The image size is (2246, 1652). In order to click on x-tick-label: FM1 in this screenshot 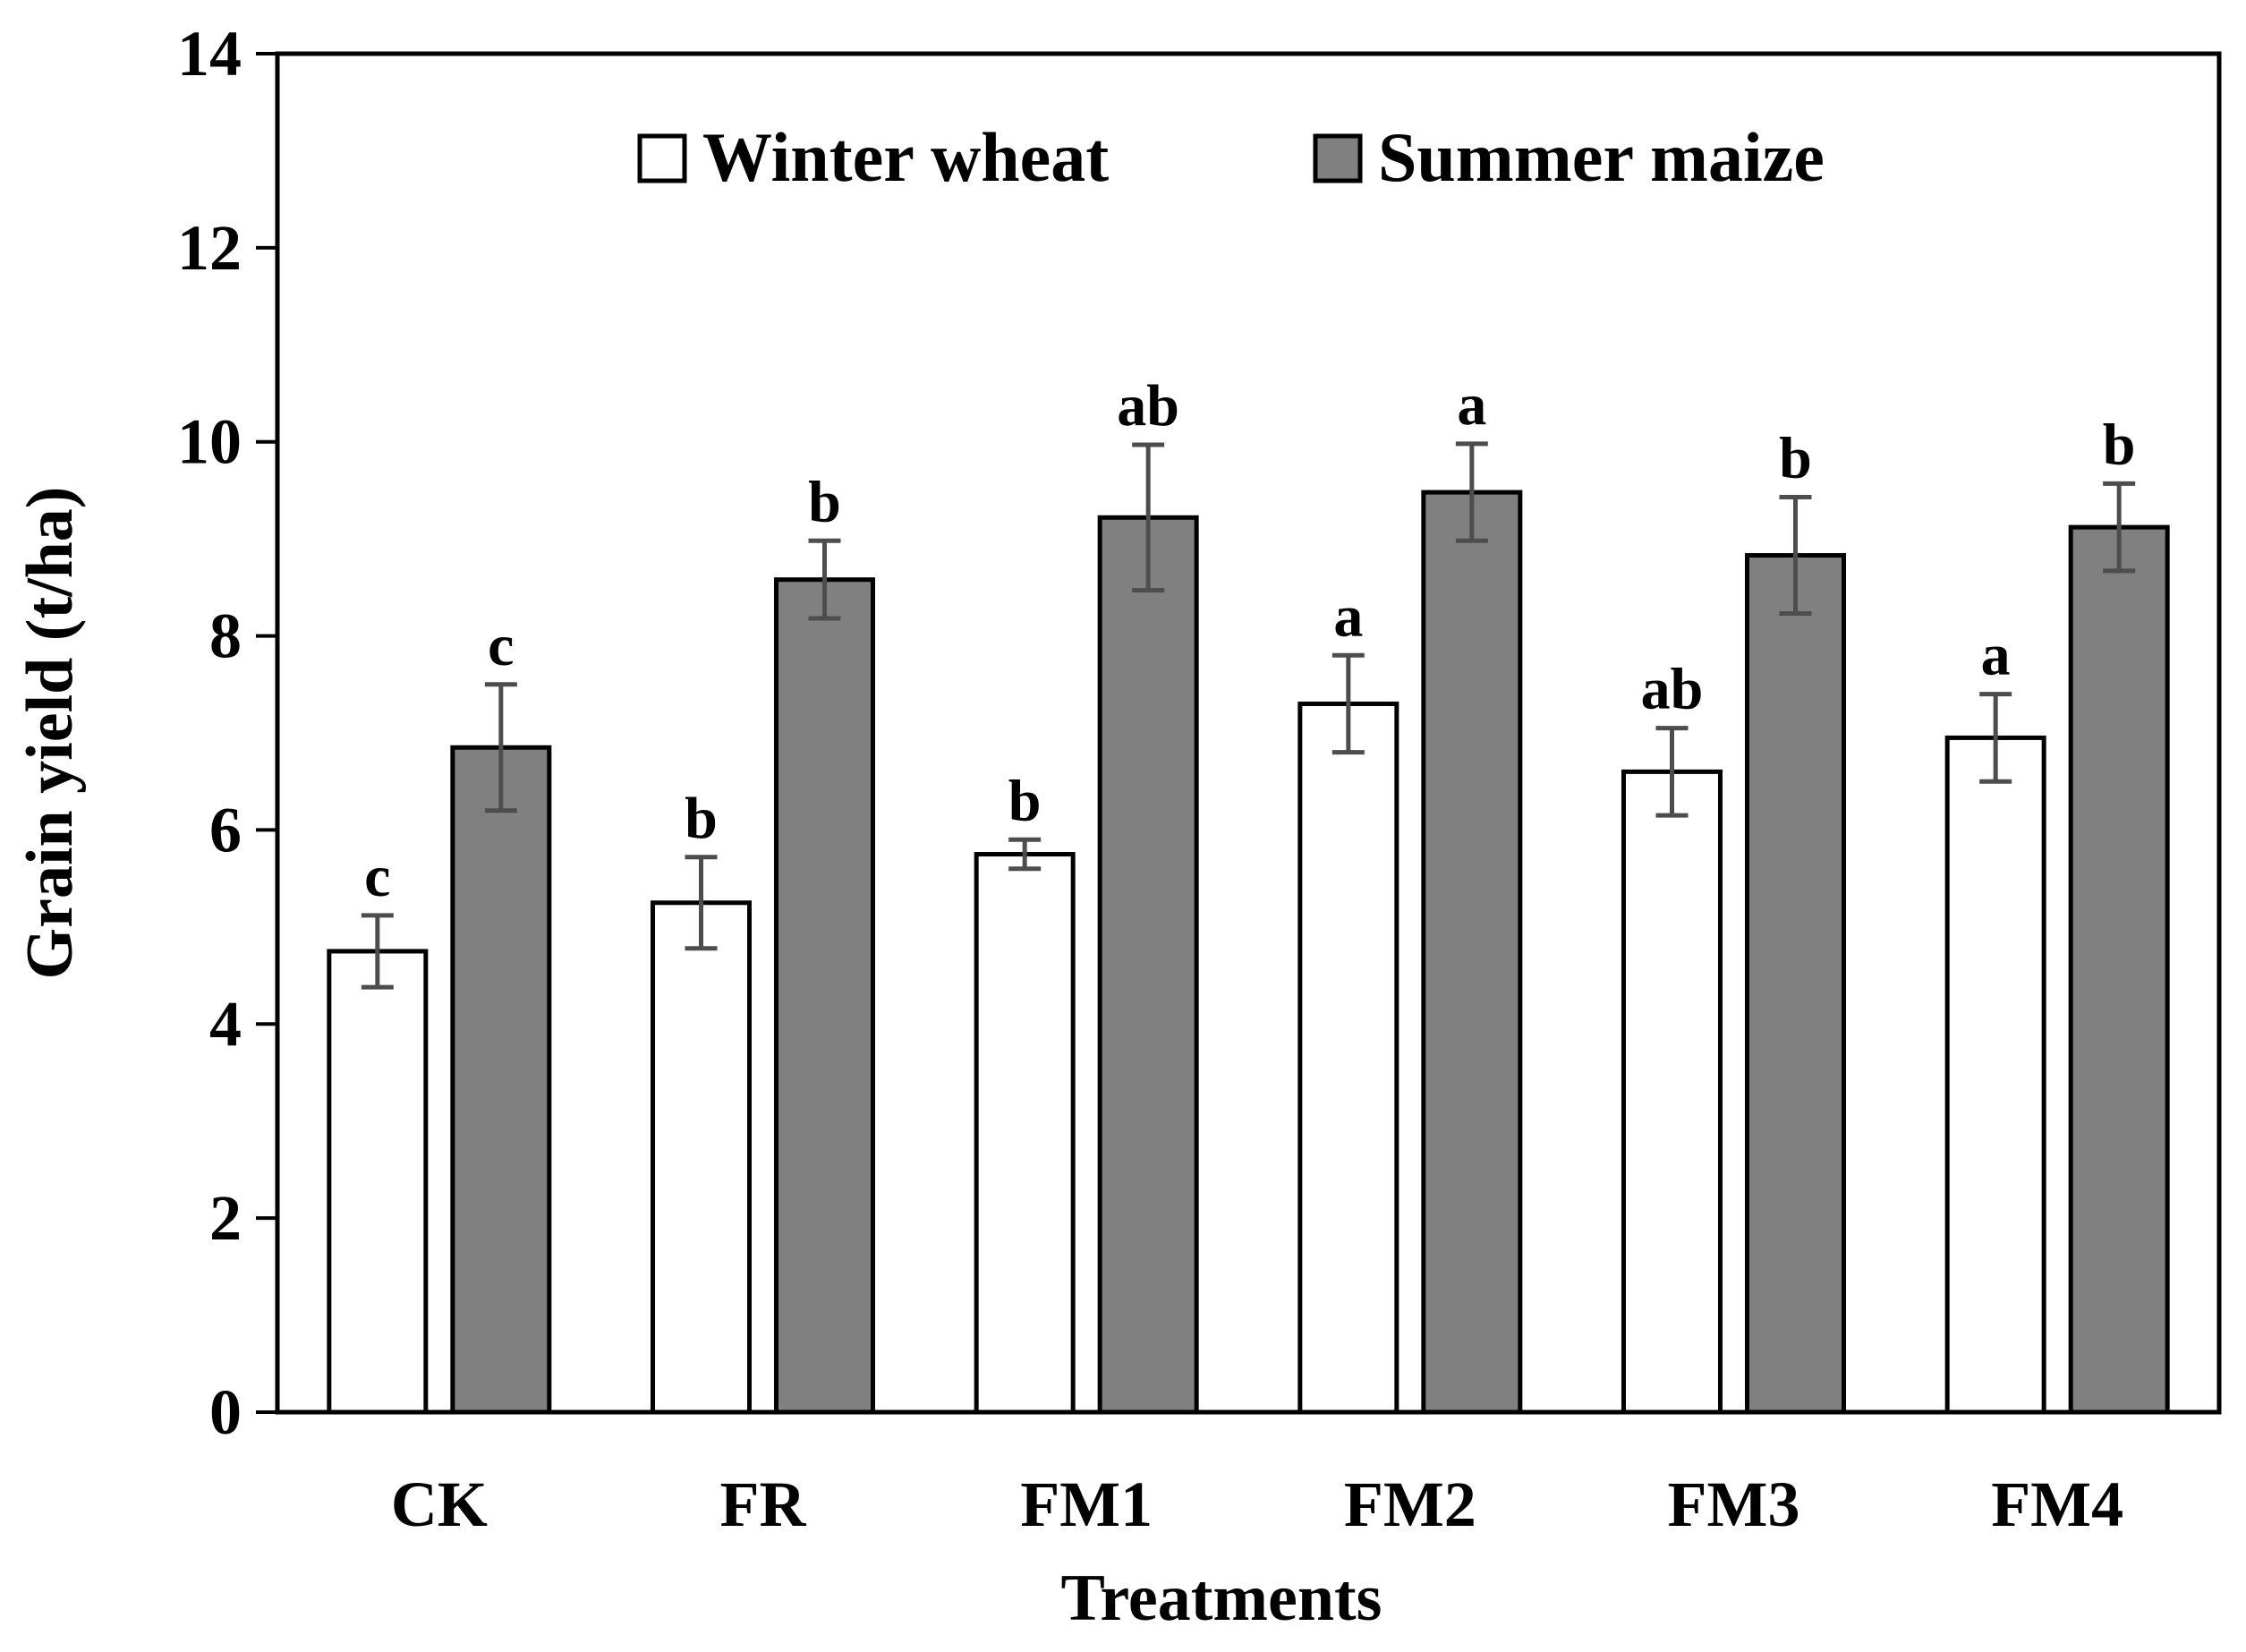, I will do `click(1087, 1504)`.